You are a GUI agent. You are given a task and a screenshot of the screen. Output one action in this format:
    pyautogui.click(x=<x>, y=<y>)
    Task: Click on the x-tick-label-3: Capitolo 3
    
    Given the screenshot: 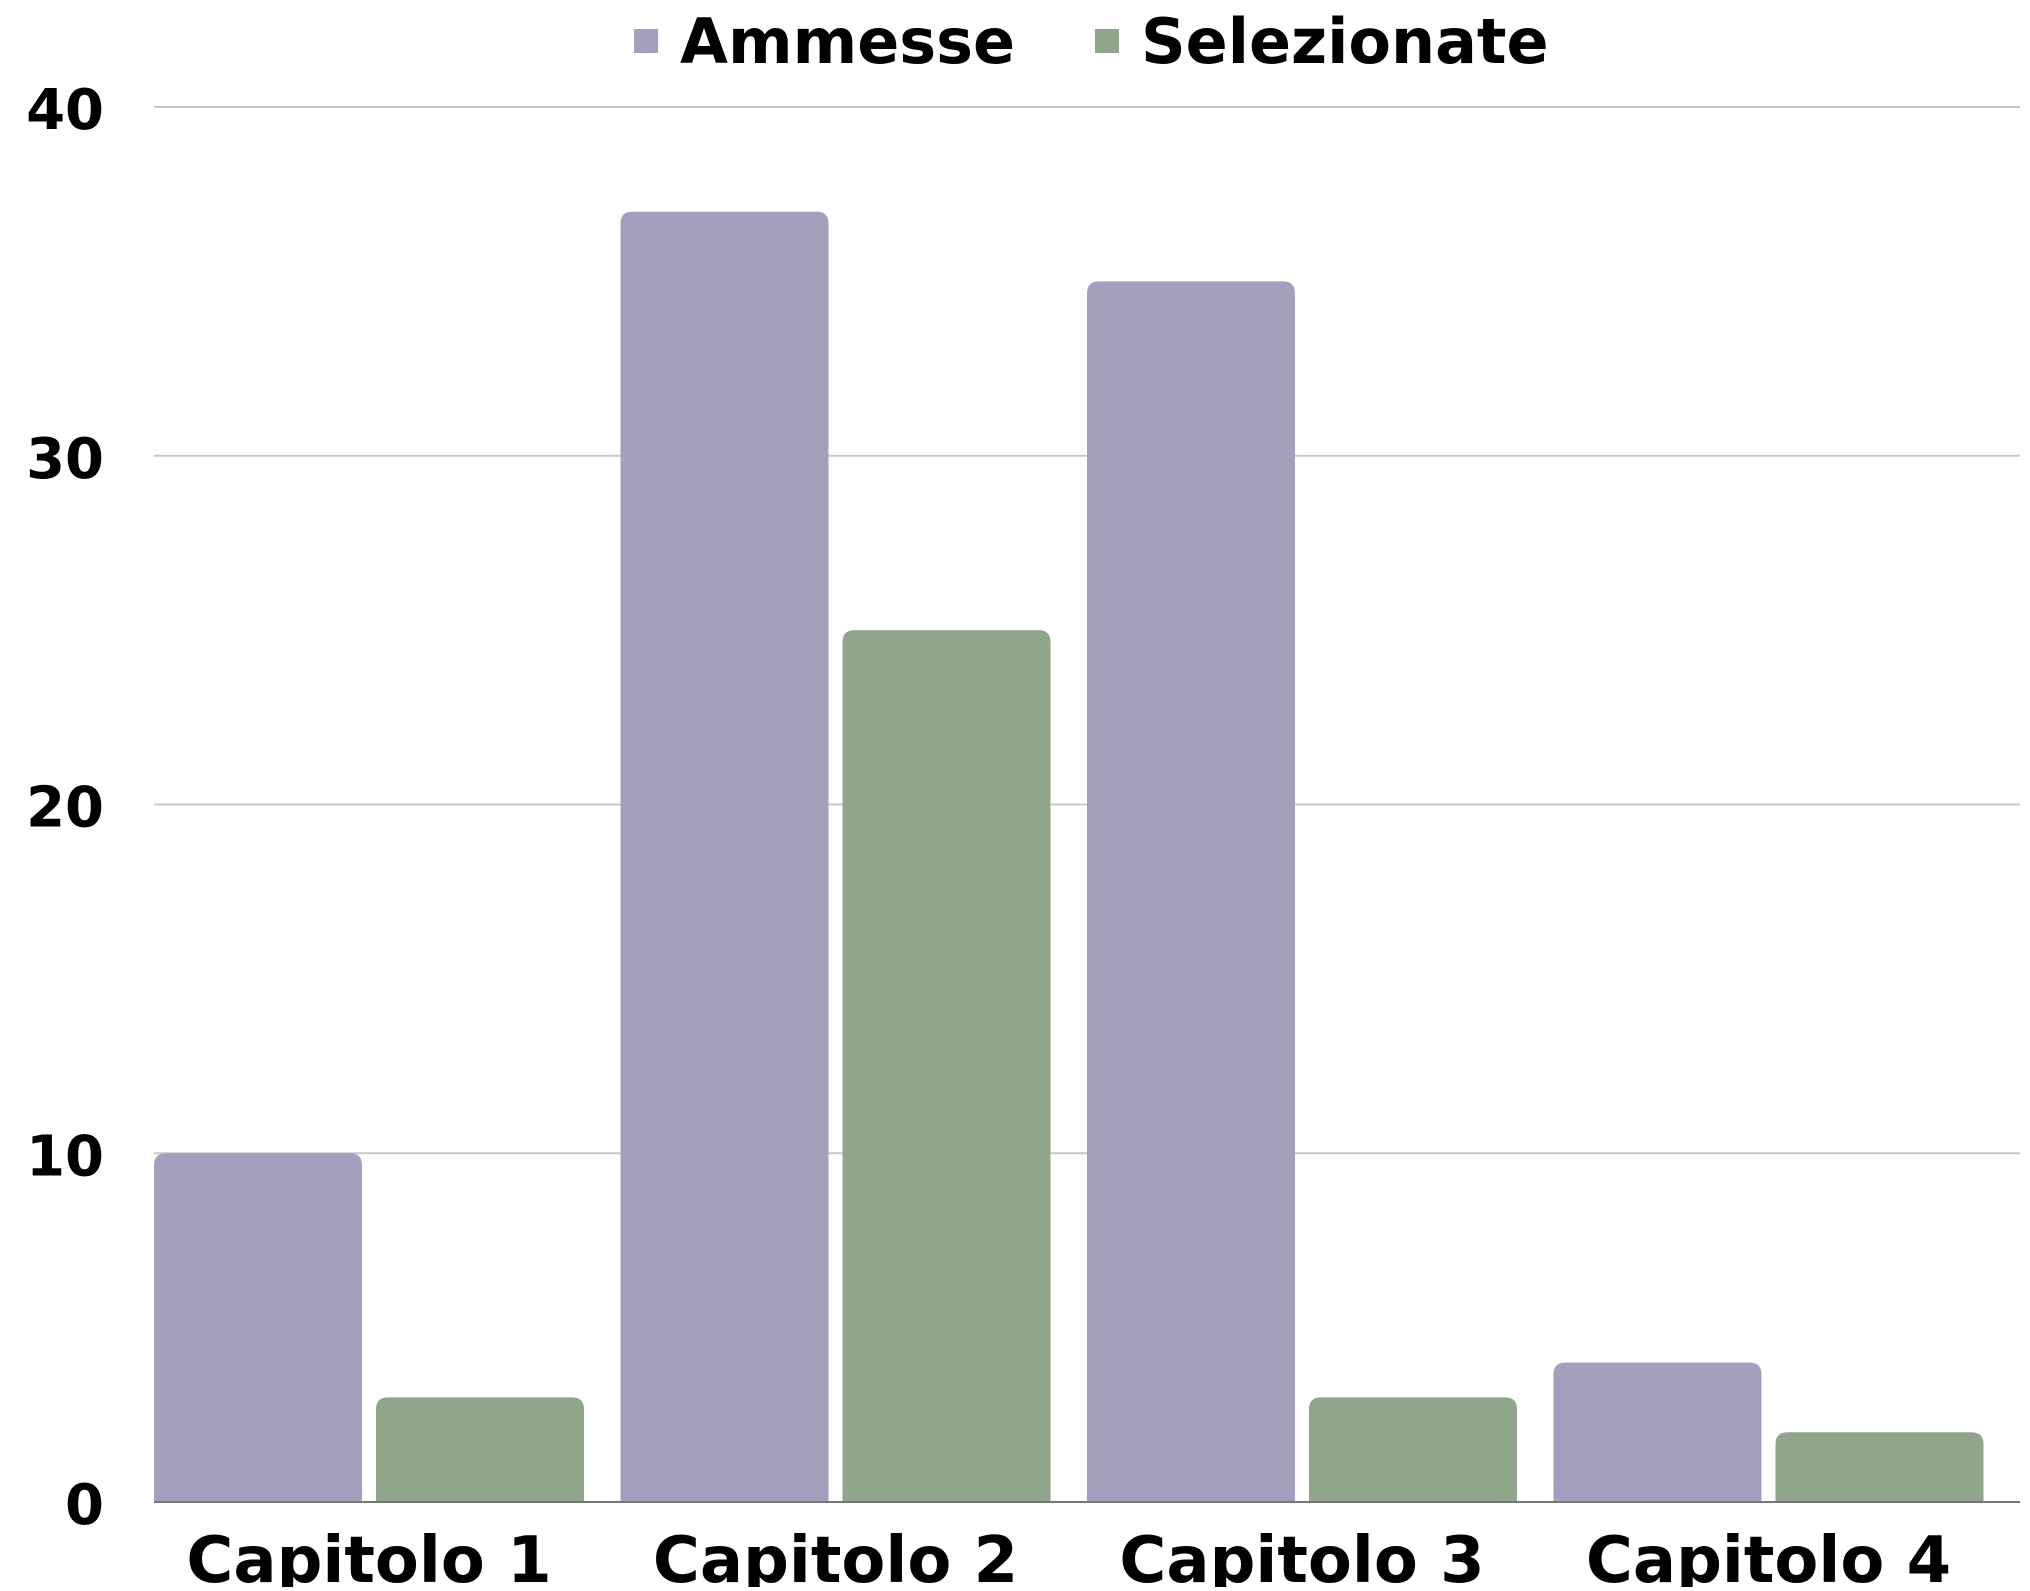 What is the action you would take?
    pyautogui.click(x=1301, y=1555)
    